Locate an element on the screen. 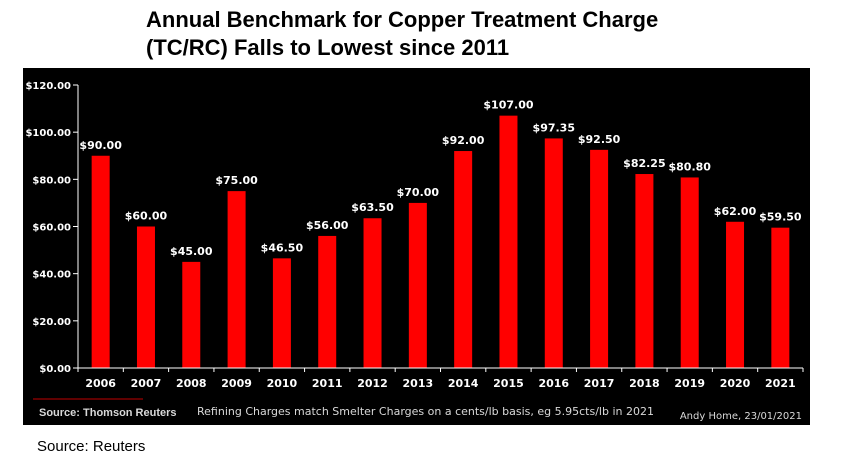 Image resolution: width=864 pixels, height=467 pixels. data-label-2018: $82.25 is located at coordinates (644, 163).